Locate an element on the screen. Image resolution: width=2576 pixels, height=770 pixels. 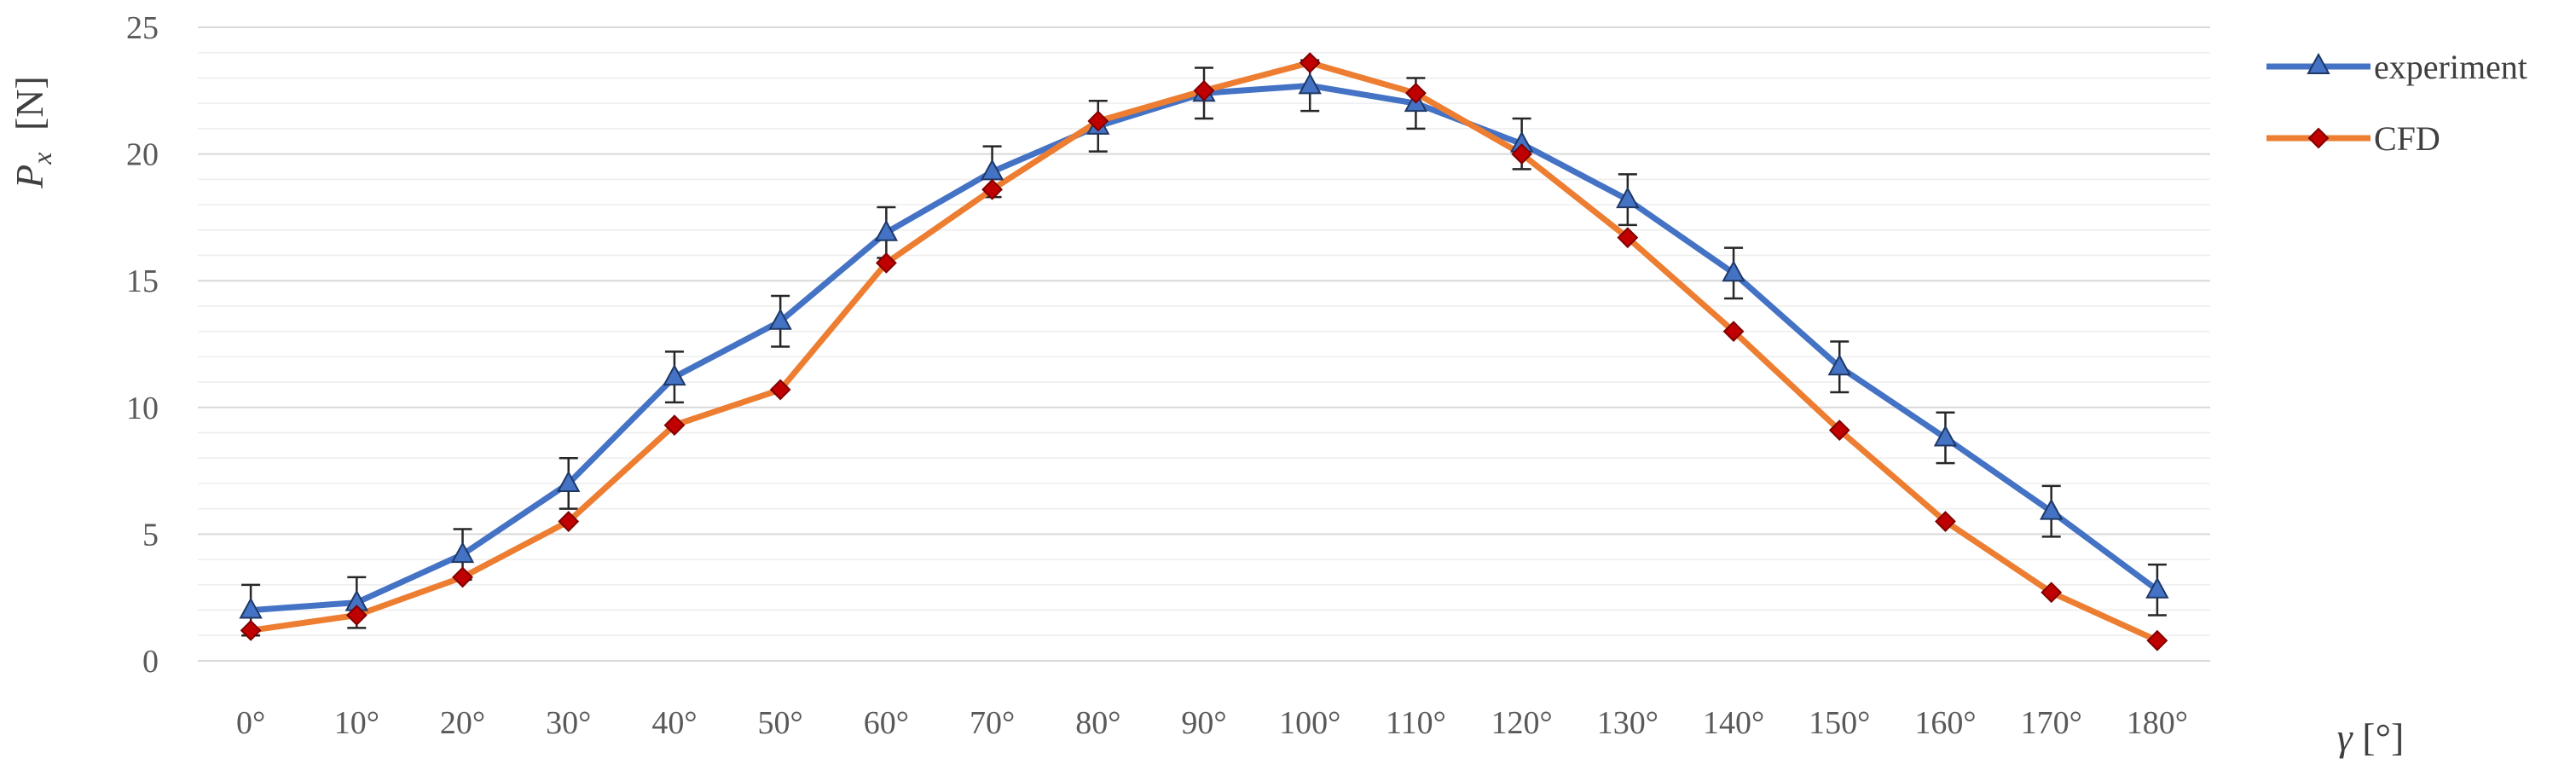
y-axis-title: Px [N] is located at coordinates (32, 132).